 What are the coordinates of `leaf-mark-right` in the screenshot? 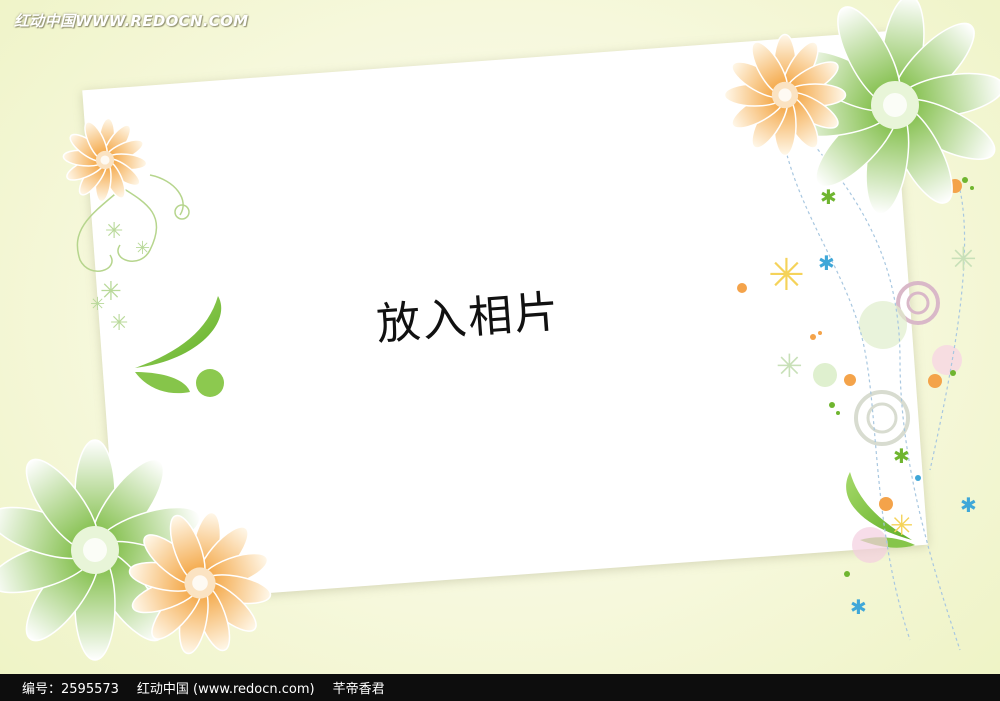 It's located at (880, 517).